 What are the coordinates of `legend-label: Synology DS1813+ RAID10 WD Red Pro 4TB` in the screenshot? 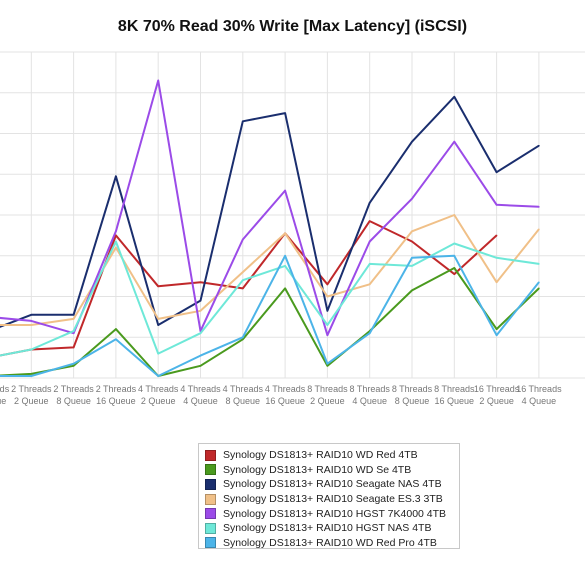 It's located at (330, 542).